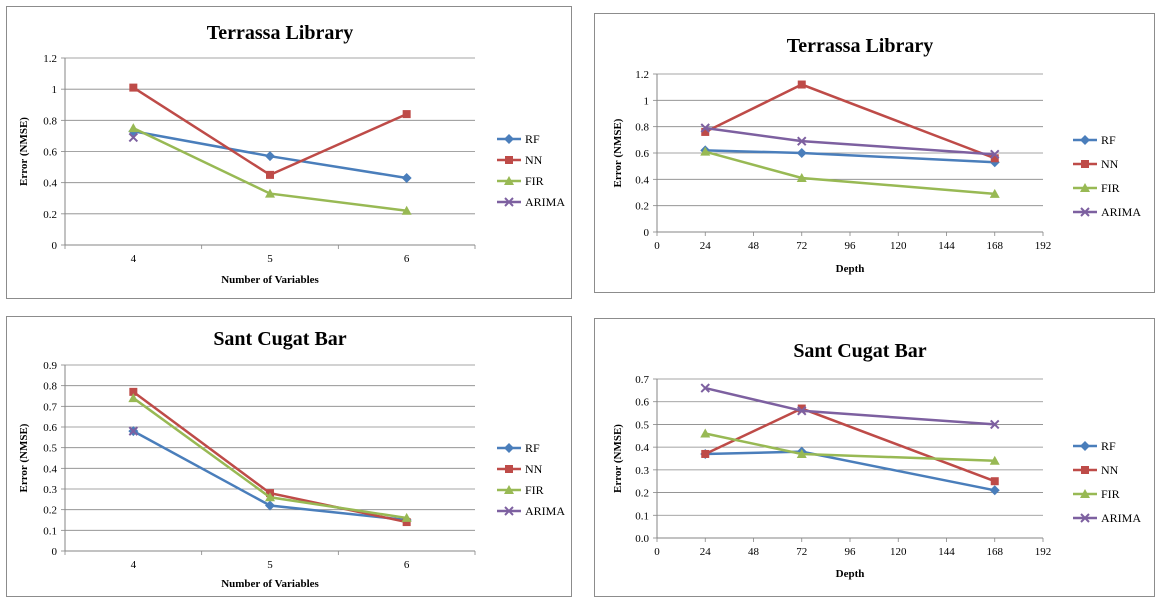 The height and width of the screenshot is (598, 1155). What do you see at coordinates (642, 516) in the screenshot?
I see `y-tick-label: 0.1` at bounding box center [642, 516].